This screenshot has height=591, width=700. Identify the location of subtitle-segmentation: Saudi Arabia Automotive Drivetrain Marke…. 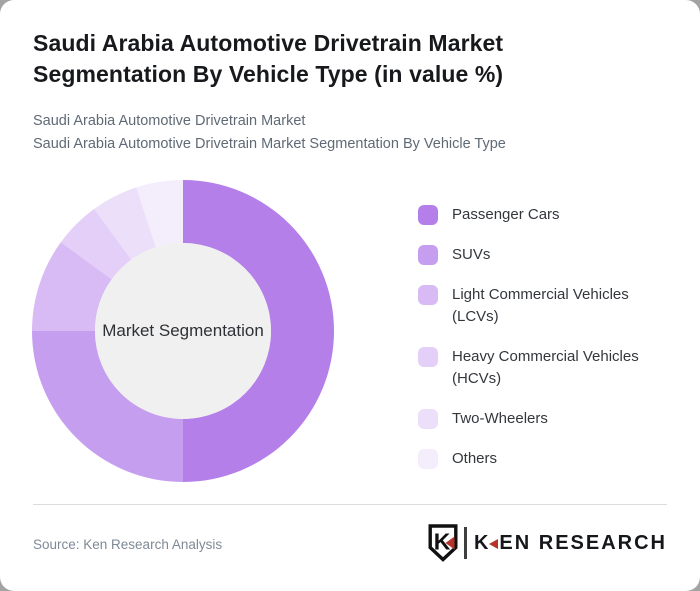
(269, 144).